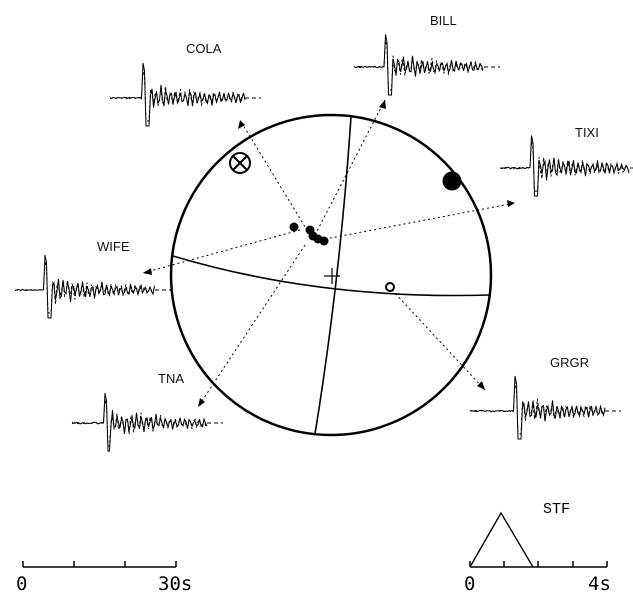 The width and height of the screenshot is (633, 593). Describe the element at coordinates (587, 132) in the screenshot. I see `station-label-tixi: TIXI` at that location.